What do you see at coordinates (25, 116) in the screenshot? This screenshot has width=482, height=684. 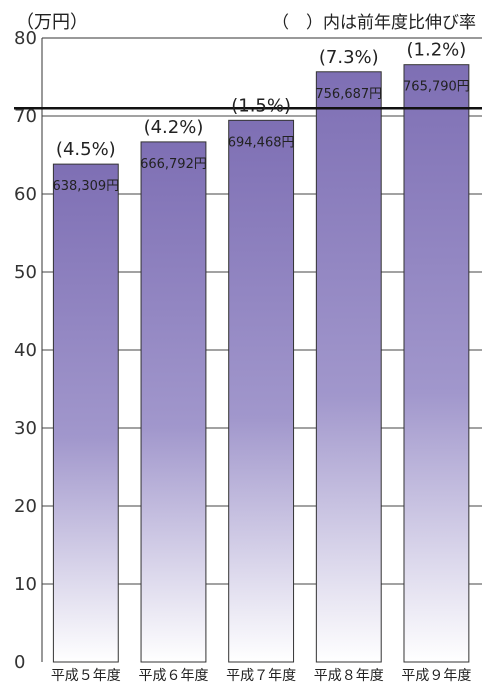 I see `y-tick-label: 70` at bounding box center [25, 116].